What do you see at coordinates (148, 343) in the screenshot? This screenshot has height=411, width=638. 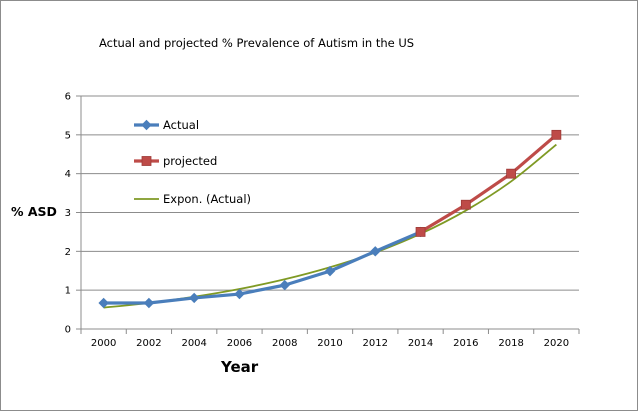 I see `x-tick-label: 2002` at bounding box center [148, 343].